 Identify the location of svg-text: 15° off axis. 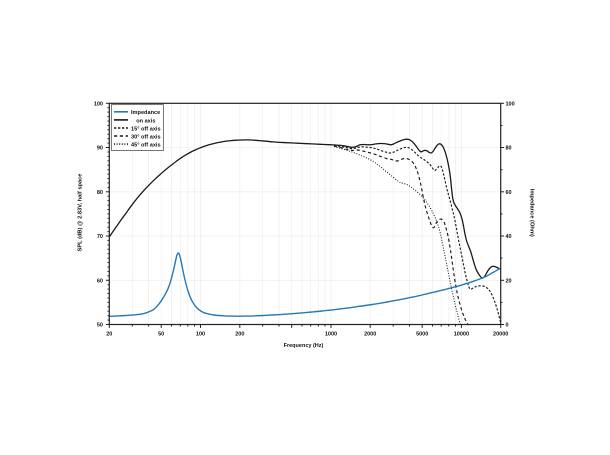
(146, 129).